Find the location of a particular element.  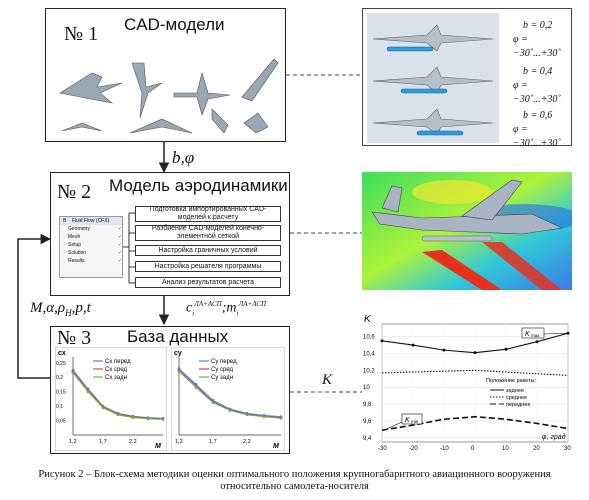

chart-cy: cy M 1,2 1,7 2,2 Cy перед Cy сред Cy задн is located at coordinates (228, 399).